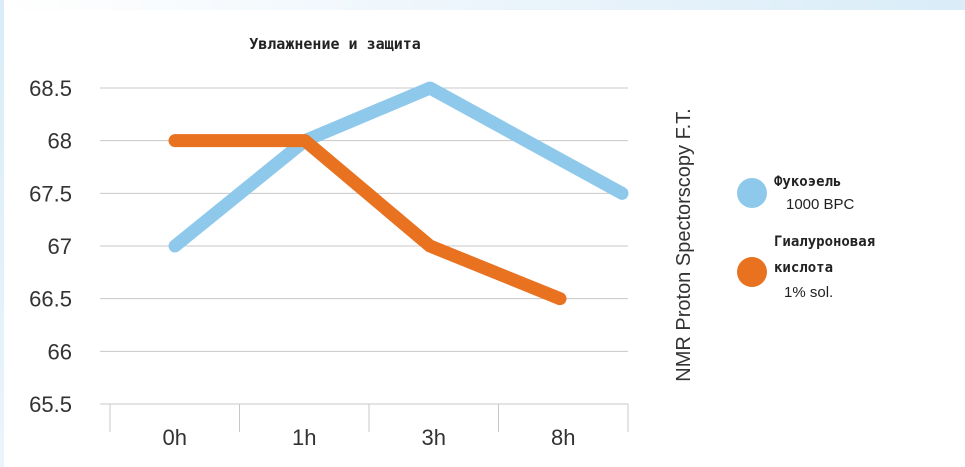 The height and width of the screenshot is (467, 965). I want to click on y-tick-label: 67.5, so click(50, 193).